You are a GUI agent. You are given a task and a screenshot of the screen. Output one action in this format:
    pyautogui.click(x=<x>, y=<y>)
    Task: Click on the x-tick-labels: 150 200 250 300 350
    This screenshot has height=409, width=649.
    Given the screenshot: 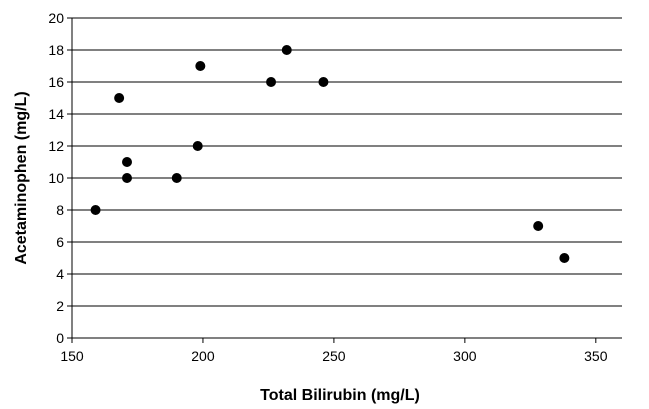 What is the action you would take?
    pyautogui.click(x=333, y=356)
    